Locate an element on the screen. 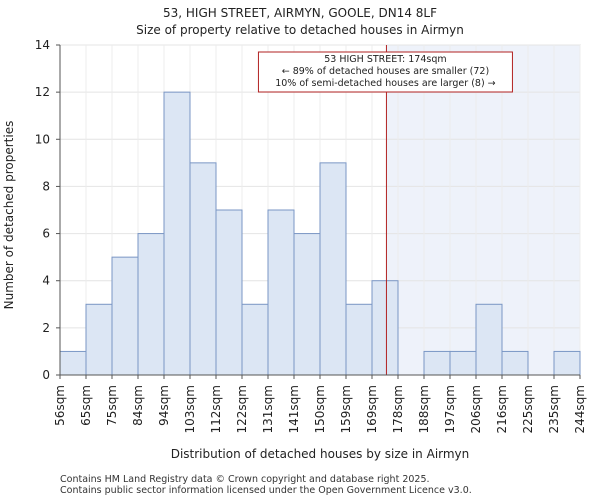 Image resolution: width=600 pixels, height=500 pixels. x-tick-label: 197sqm is located at coordinates (450, 409).